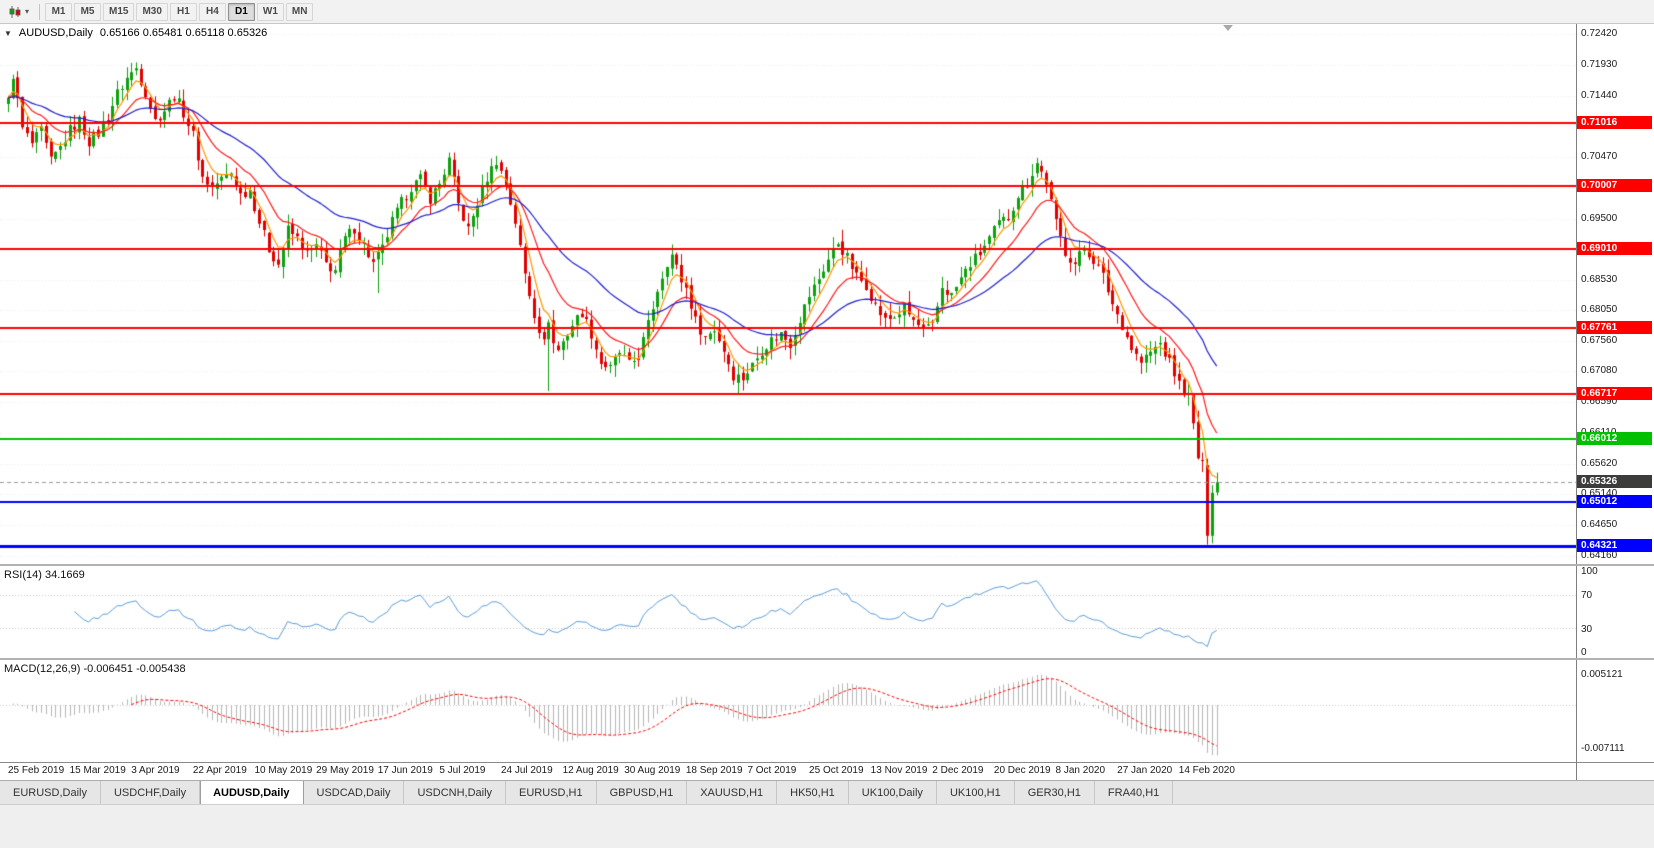 The width and height of the screenshot is (1654, 848). Describe the element at coordinates (1134, 792) in the screenshot. I see `chart-tab-fra40-h1: FRA40,H1` at that location.